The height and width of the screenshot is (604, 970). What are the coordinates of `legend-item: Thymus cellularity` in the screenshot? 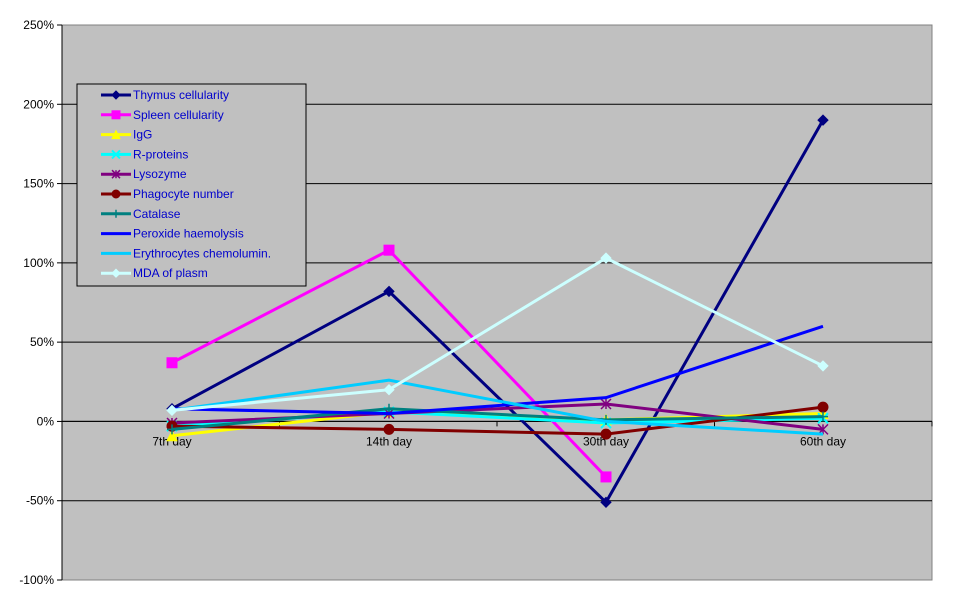 It's located at (165, 95).